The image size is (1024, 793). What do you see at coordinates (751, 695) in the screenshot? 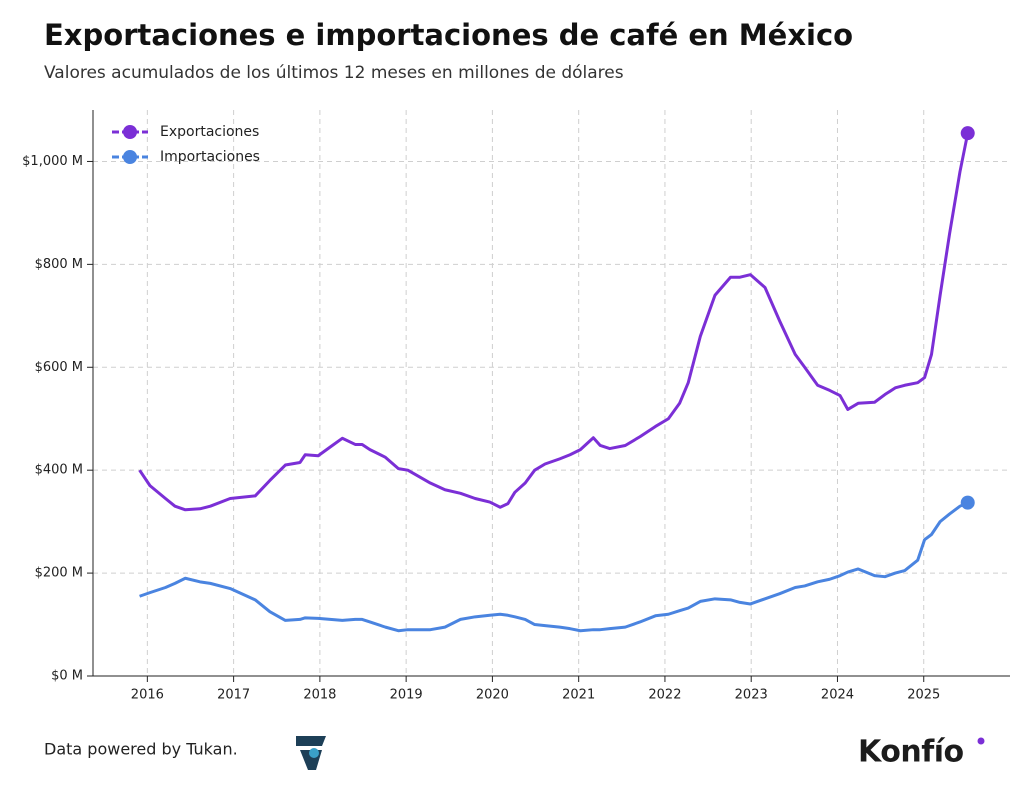
I see `x-tick-label: 2023` at bounding box center [751, 695].